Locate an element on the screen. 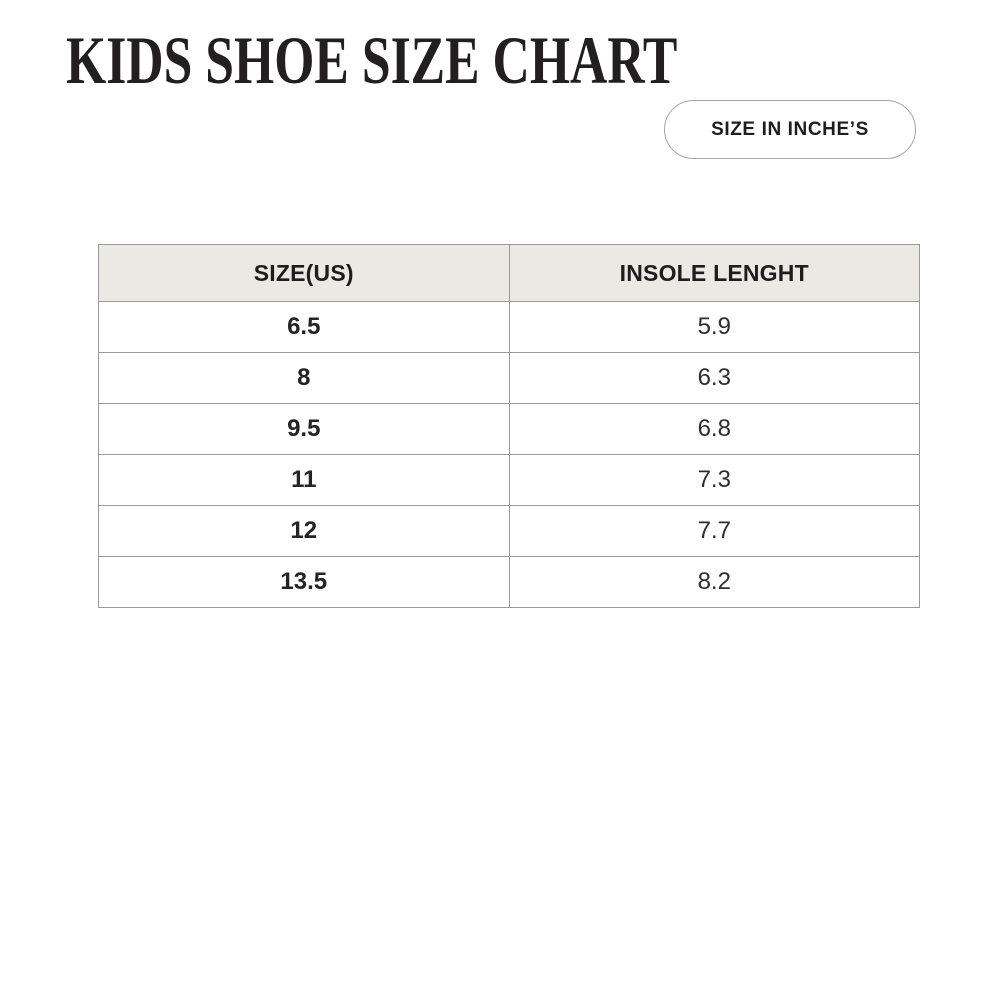  column-header-insole-length: INSOLE LENGHT is located at coordinates (714, 273).